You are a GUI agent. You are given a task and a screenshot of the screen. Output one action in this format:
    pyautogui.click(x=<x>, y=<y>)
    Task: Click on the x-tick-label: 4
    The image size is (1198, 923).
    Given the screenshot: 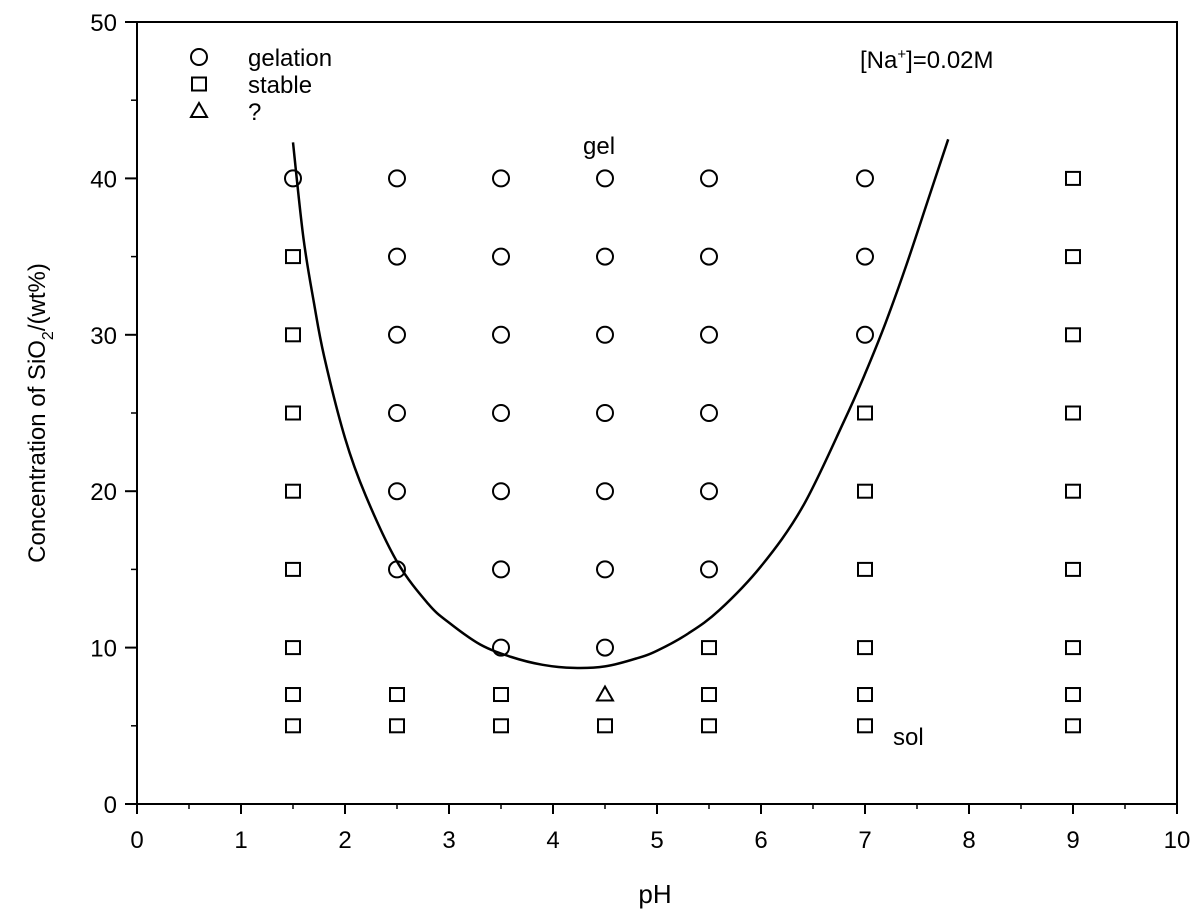 What is the action you would take?
    pyautogui.click(x=552, y=840)
    